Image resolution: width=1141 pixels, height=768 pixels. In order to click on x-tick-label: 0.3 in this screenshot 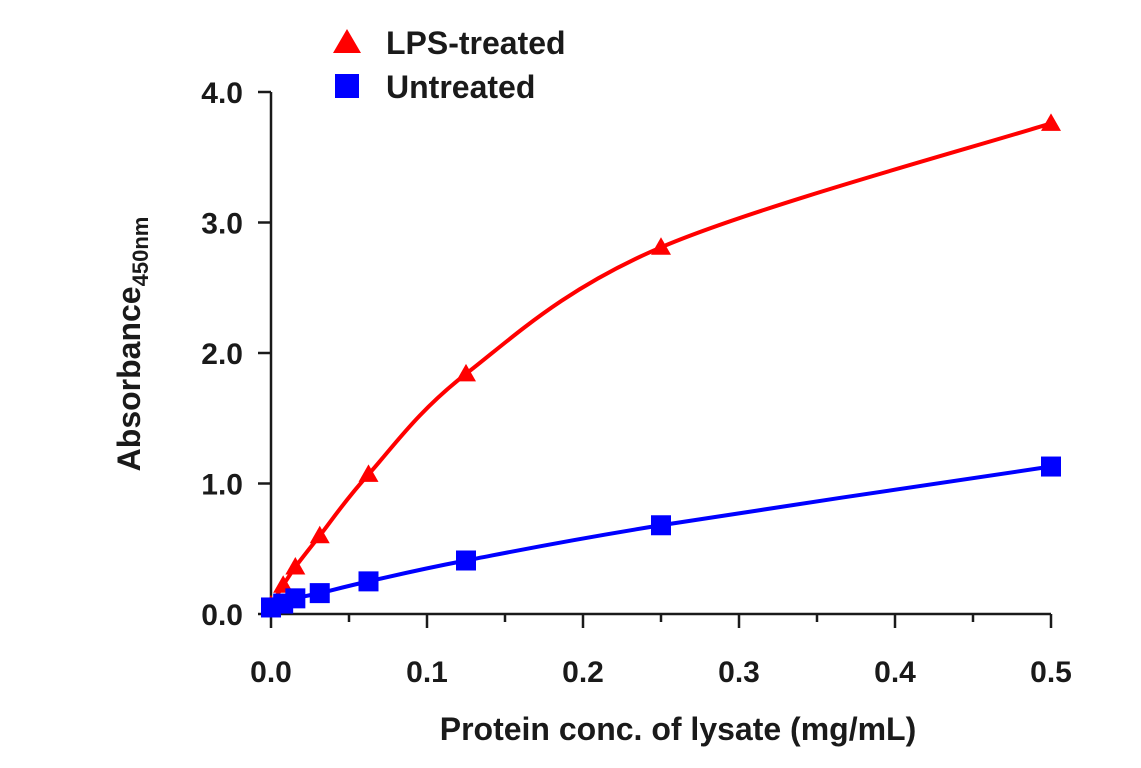, I will do `click(739, 672)`.